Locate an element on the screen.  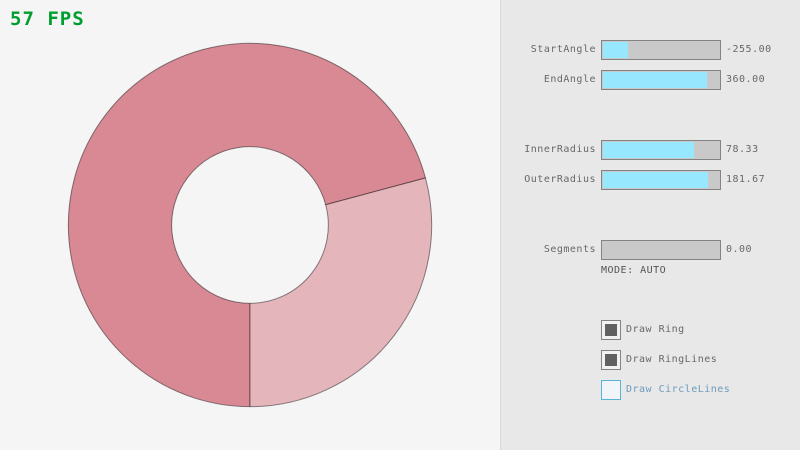
draw-ring-checkbox is located at coordinates (611, 330).